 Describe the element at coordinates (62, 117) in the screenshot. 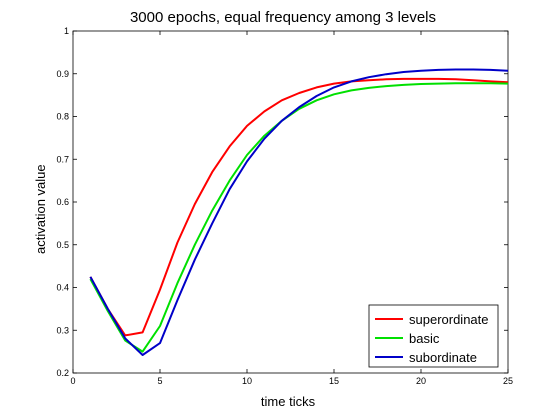

I see `y-tick-label: 0.8` at that location.